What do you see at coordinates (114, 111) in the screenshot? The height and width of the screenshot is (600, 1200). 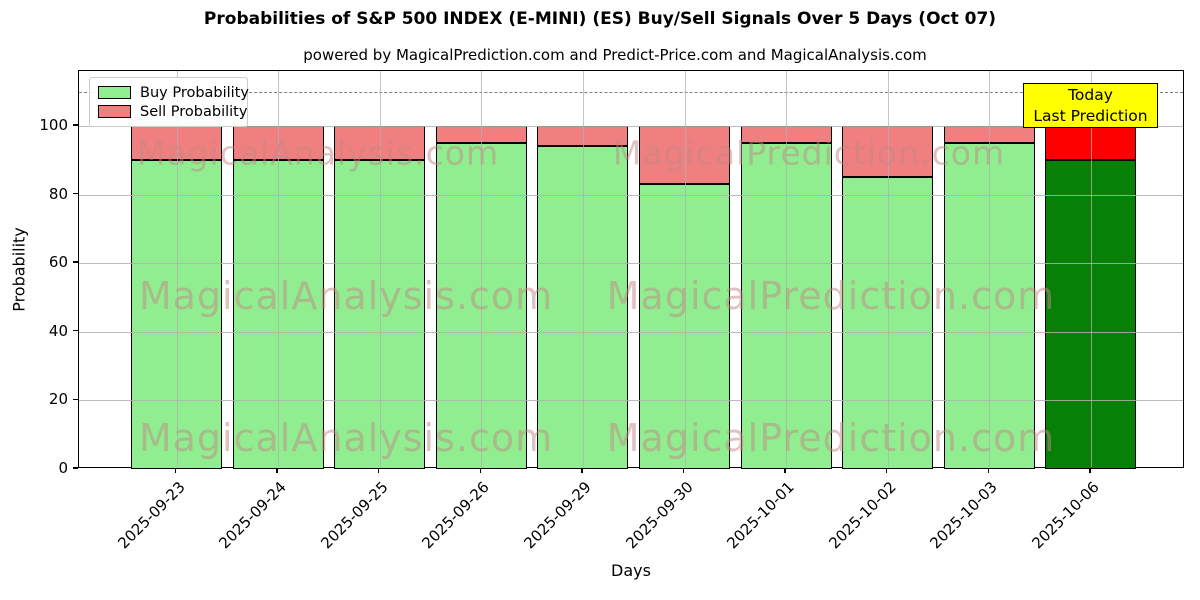 I see `sell-color-swatch` at bounding box center [114, 111].